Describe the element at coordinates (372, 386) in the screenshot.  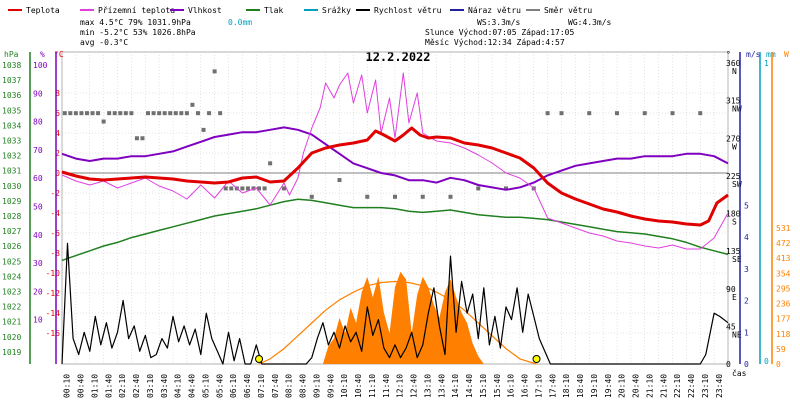
I see `x-tick: 11:10` at that location.